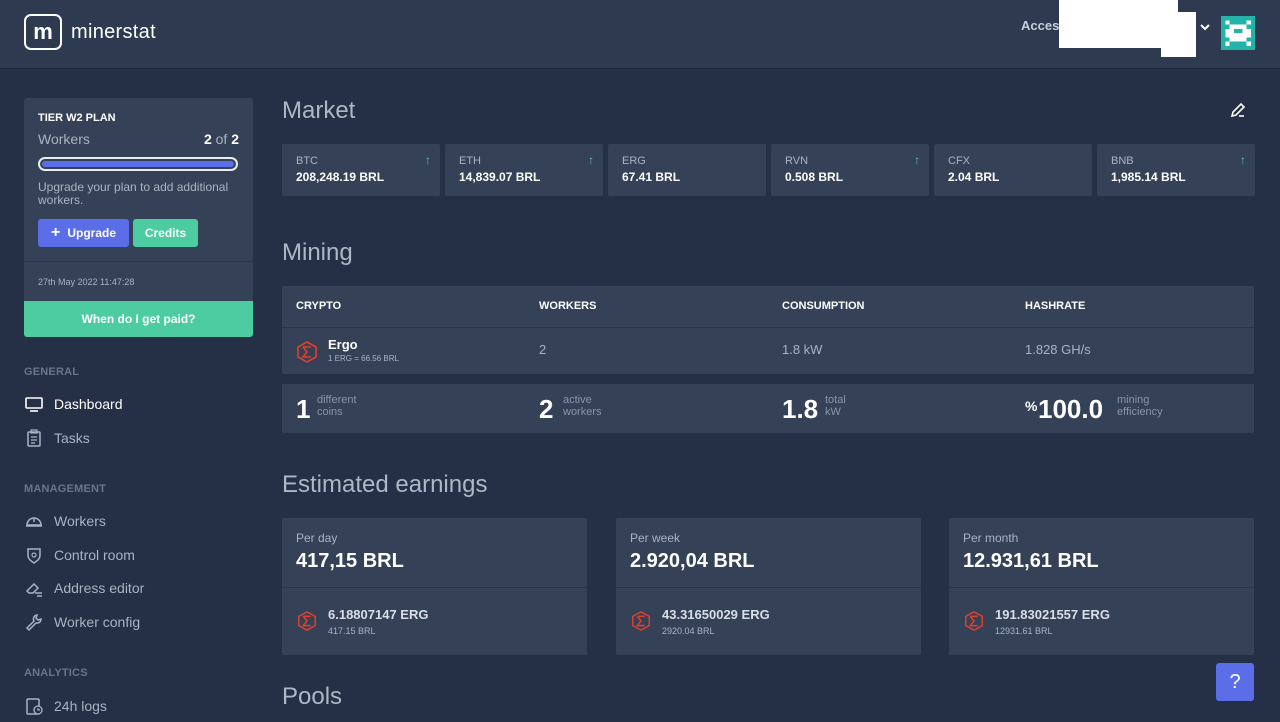 Image resolution: width=1280 pixels, height=722 pixels. I want to click on plan-usage-bar, so click(138, 164).